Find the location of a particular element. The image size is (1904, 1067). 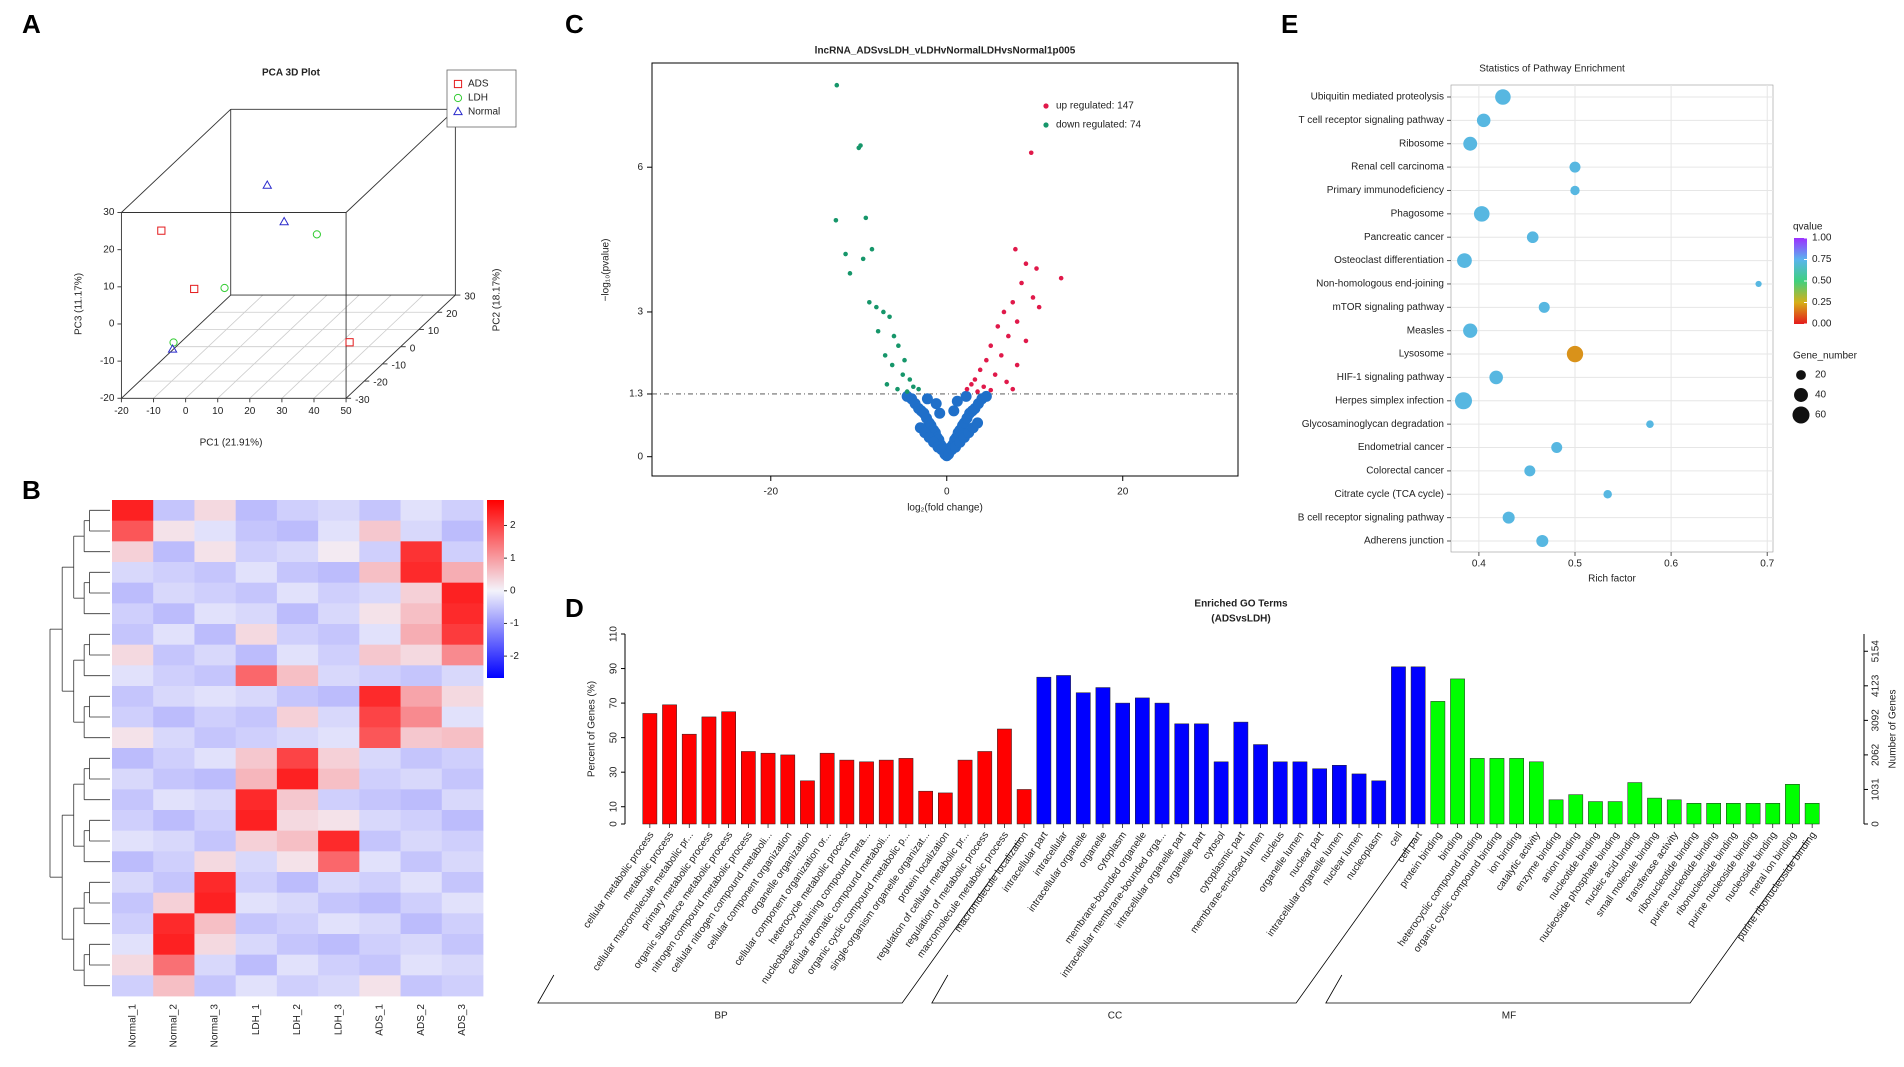

x-tick-label: 0.5 is located at coordinates (1575, 564).